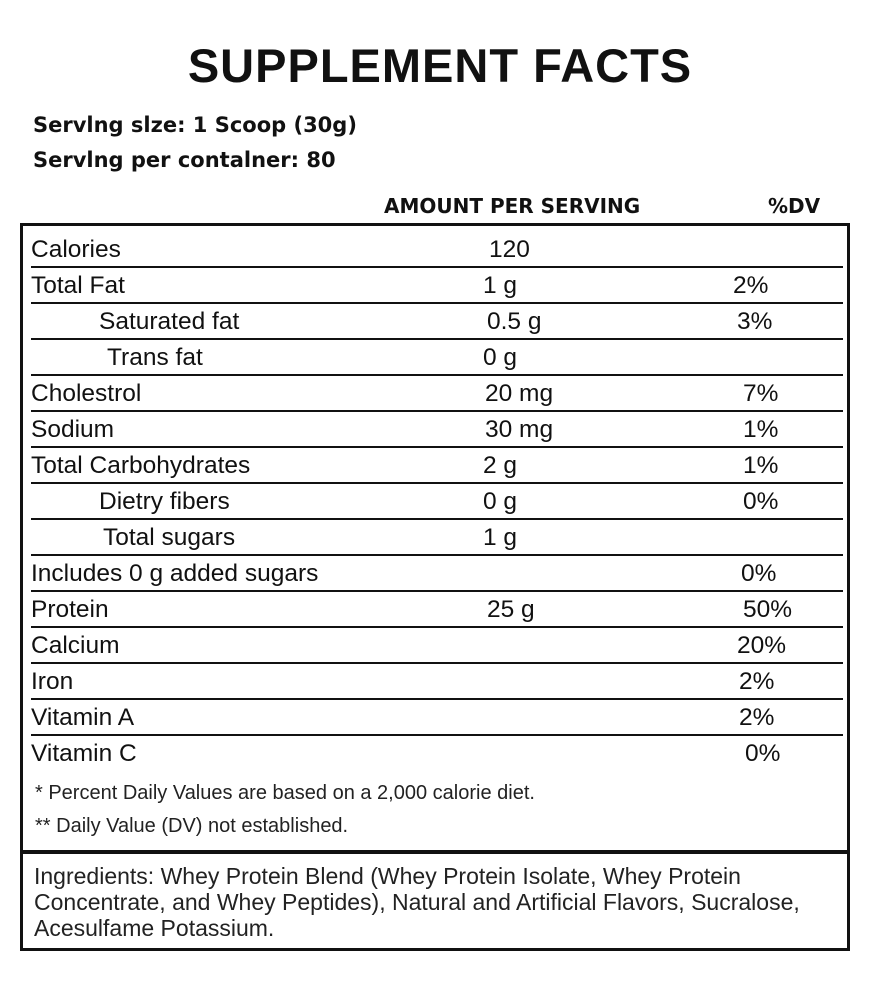 This screenshot has height=1000, width=880. What do you see at coordinates (70, 609) in the screenshot?
I see `nutrient-label: Protein` at bounding box center [70, 609].